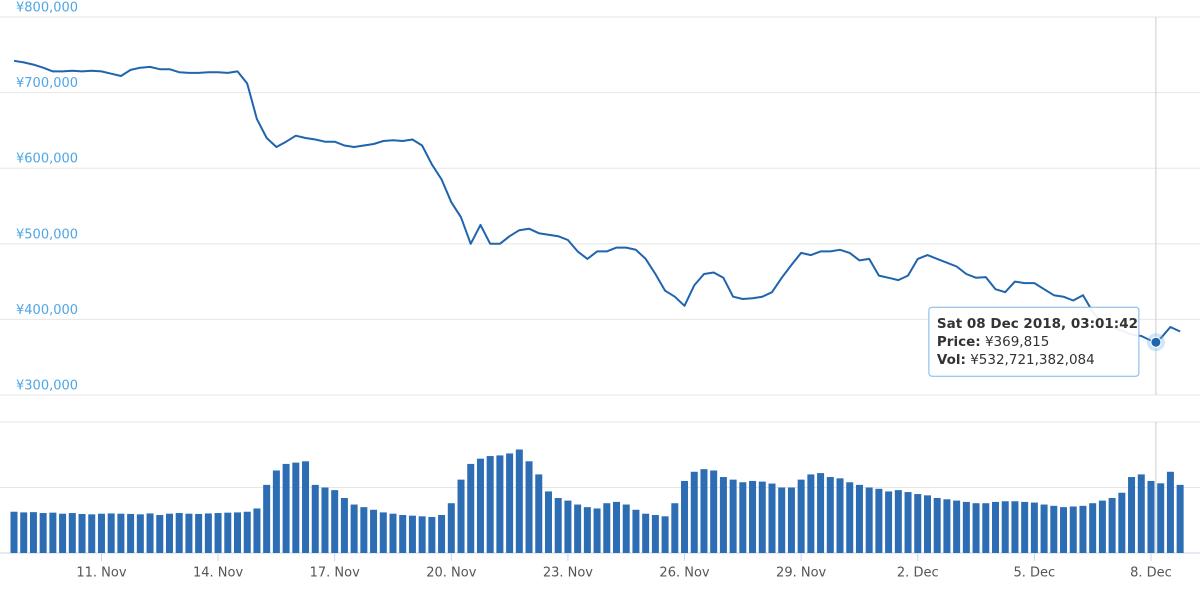 Image resolution: width=1200 pixels, height=591 pixels. Describe the element at coordinates (1032, 360) in the screenshot. I see `tooltip-text: ¥532,721,382,084` at that location.